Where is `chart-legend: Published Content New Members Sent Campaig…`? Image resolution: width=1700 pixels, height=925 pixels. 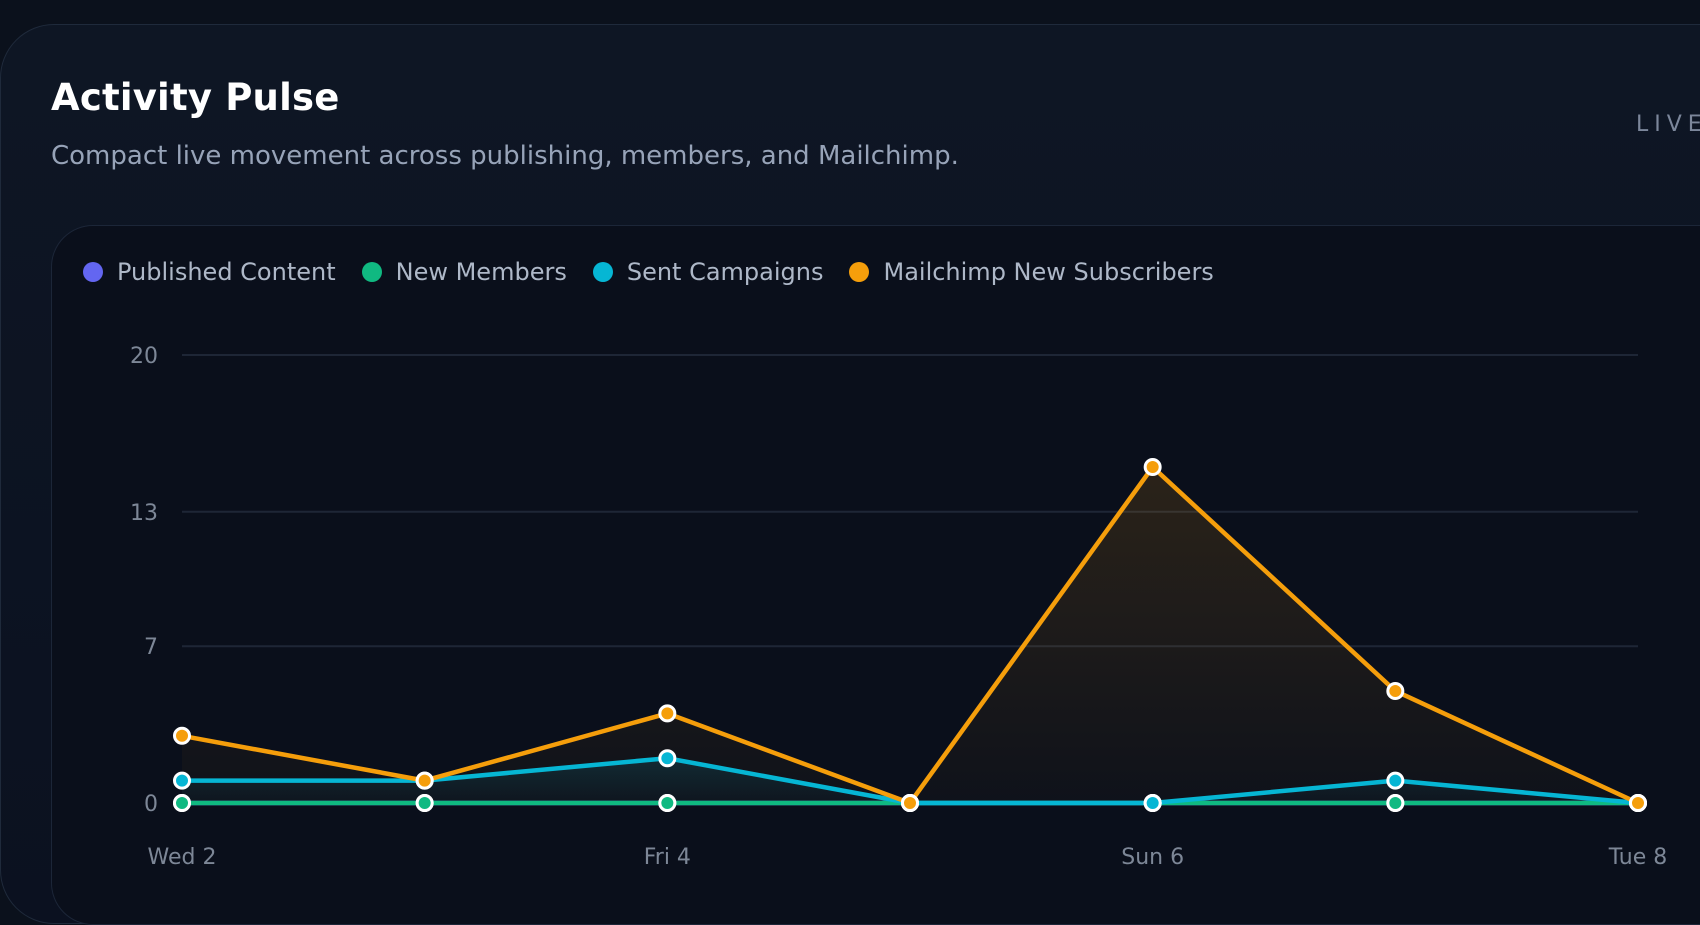 chart-legend: Published Content New Members Sent Campaig… is located at coordinates (648, 272).